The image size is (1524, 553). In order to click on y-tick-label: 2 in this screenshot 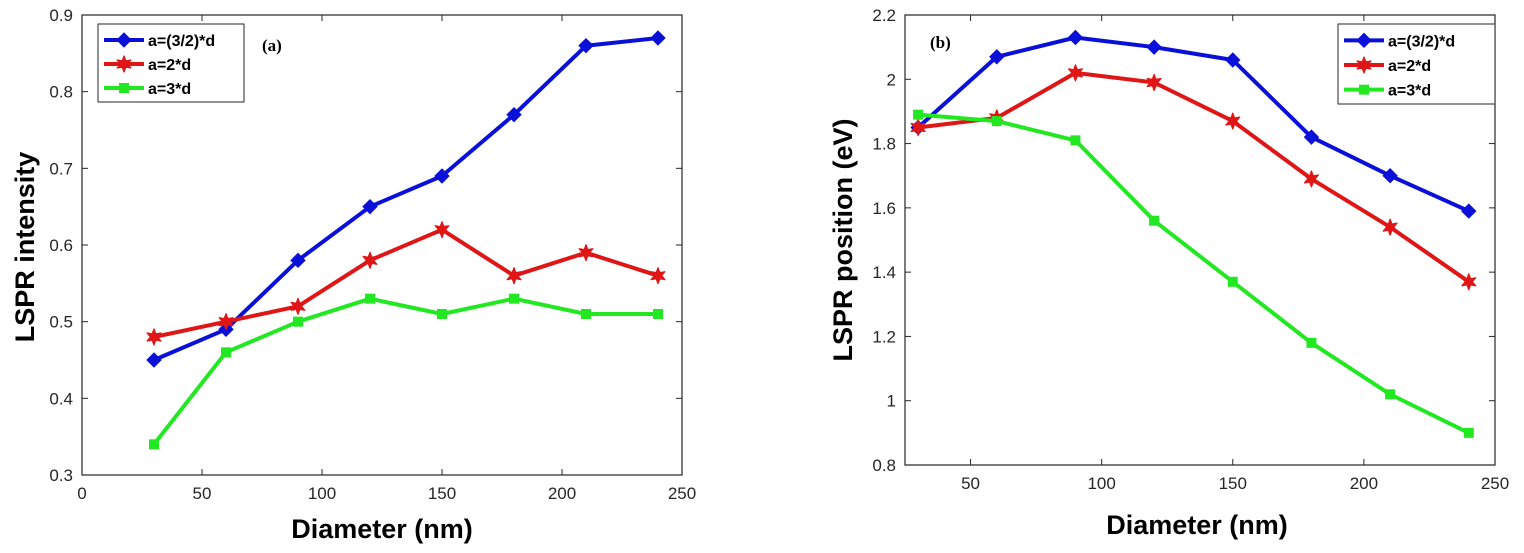, I will do `click(891, 79)`.